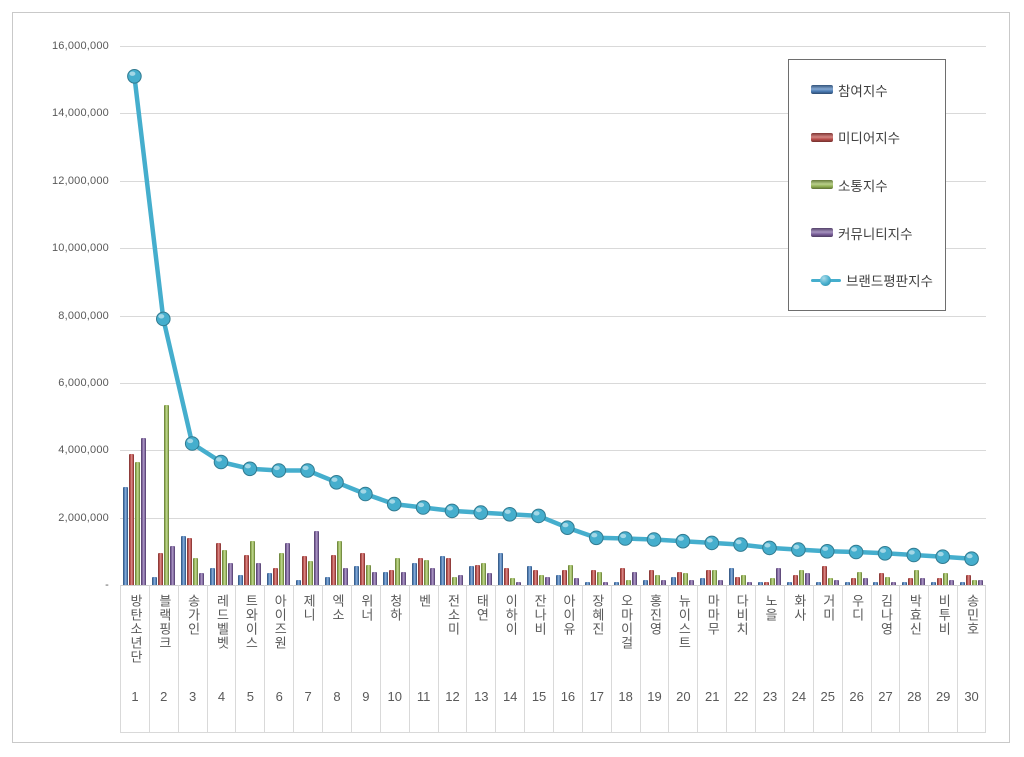 This screenshot has height=757, width=1024. I want to click on x-rank-label: 26, so click(856, 696).